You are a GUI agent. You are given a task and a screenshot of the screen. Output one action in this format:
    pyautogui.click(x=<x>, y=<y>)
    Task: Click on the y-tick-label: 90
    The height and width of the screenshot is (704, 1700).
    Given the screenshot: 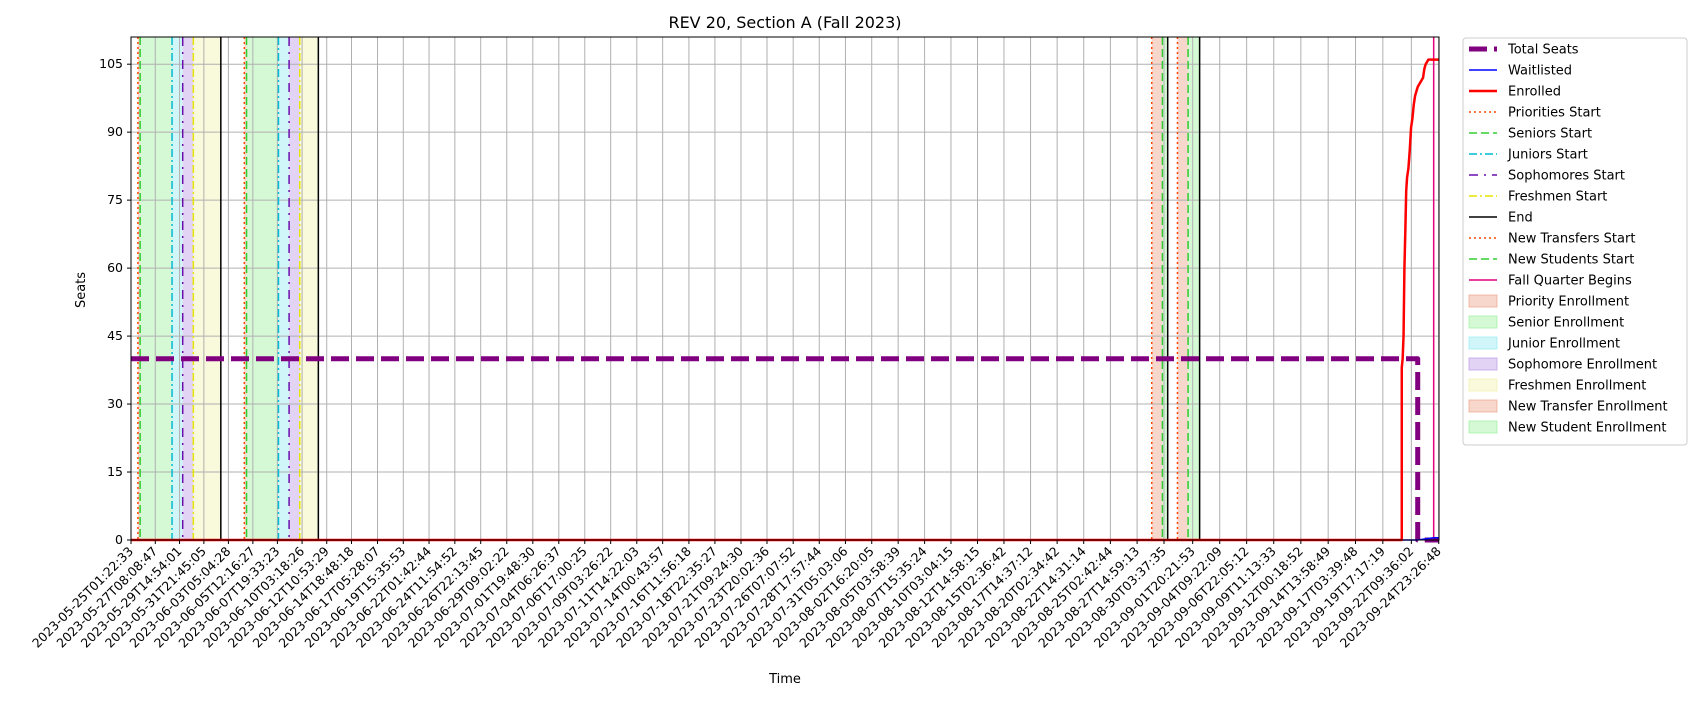 What is the action you would take?
    pyautogui.click(x=115, y=131)
    